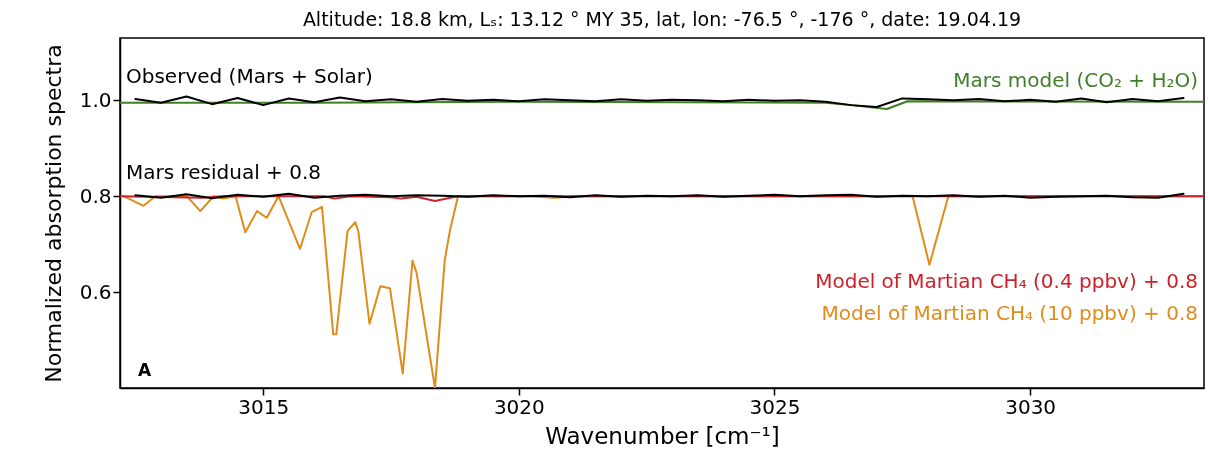 This screenshot has width=1208, height=461. I want to click on annotation: A, so click(145, 370).